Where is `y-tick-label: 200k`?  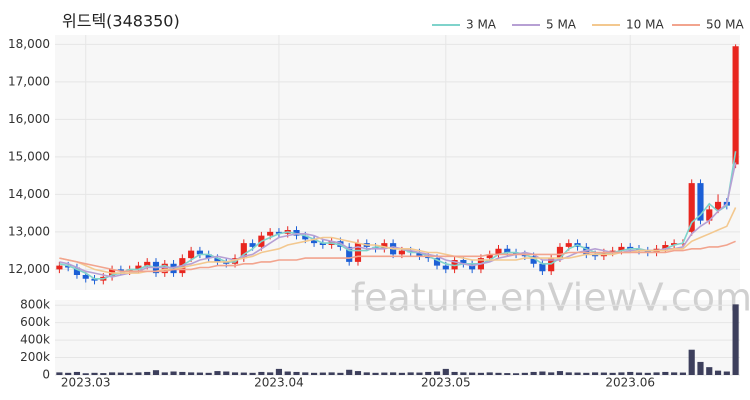
y-tick-label: 200k is located at coordinates (35, 357).